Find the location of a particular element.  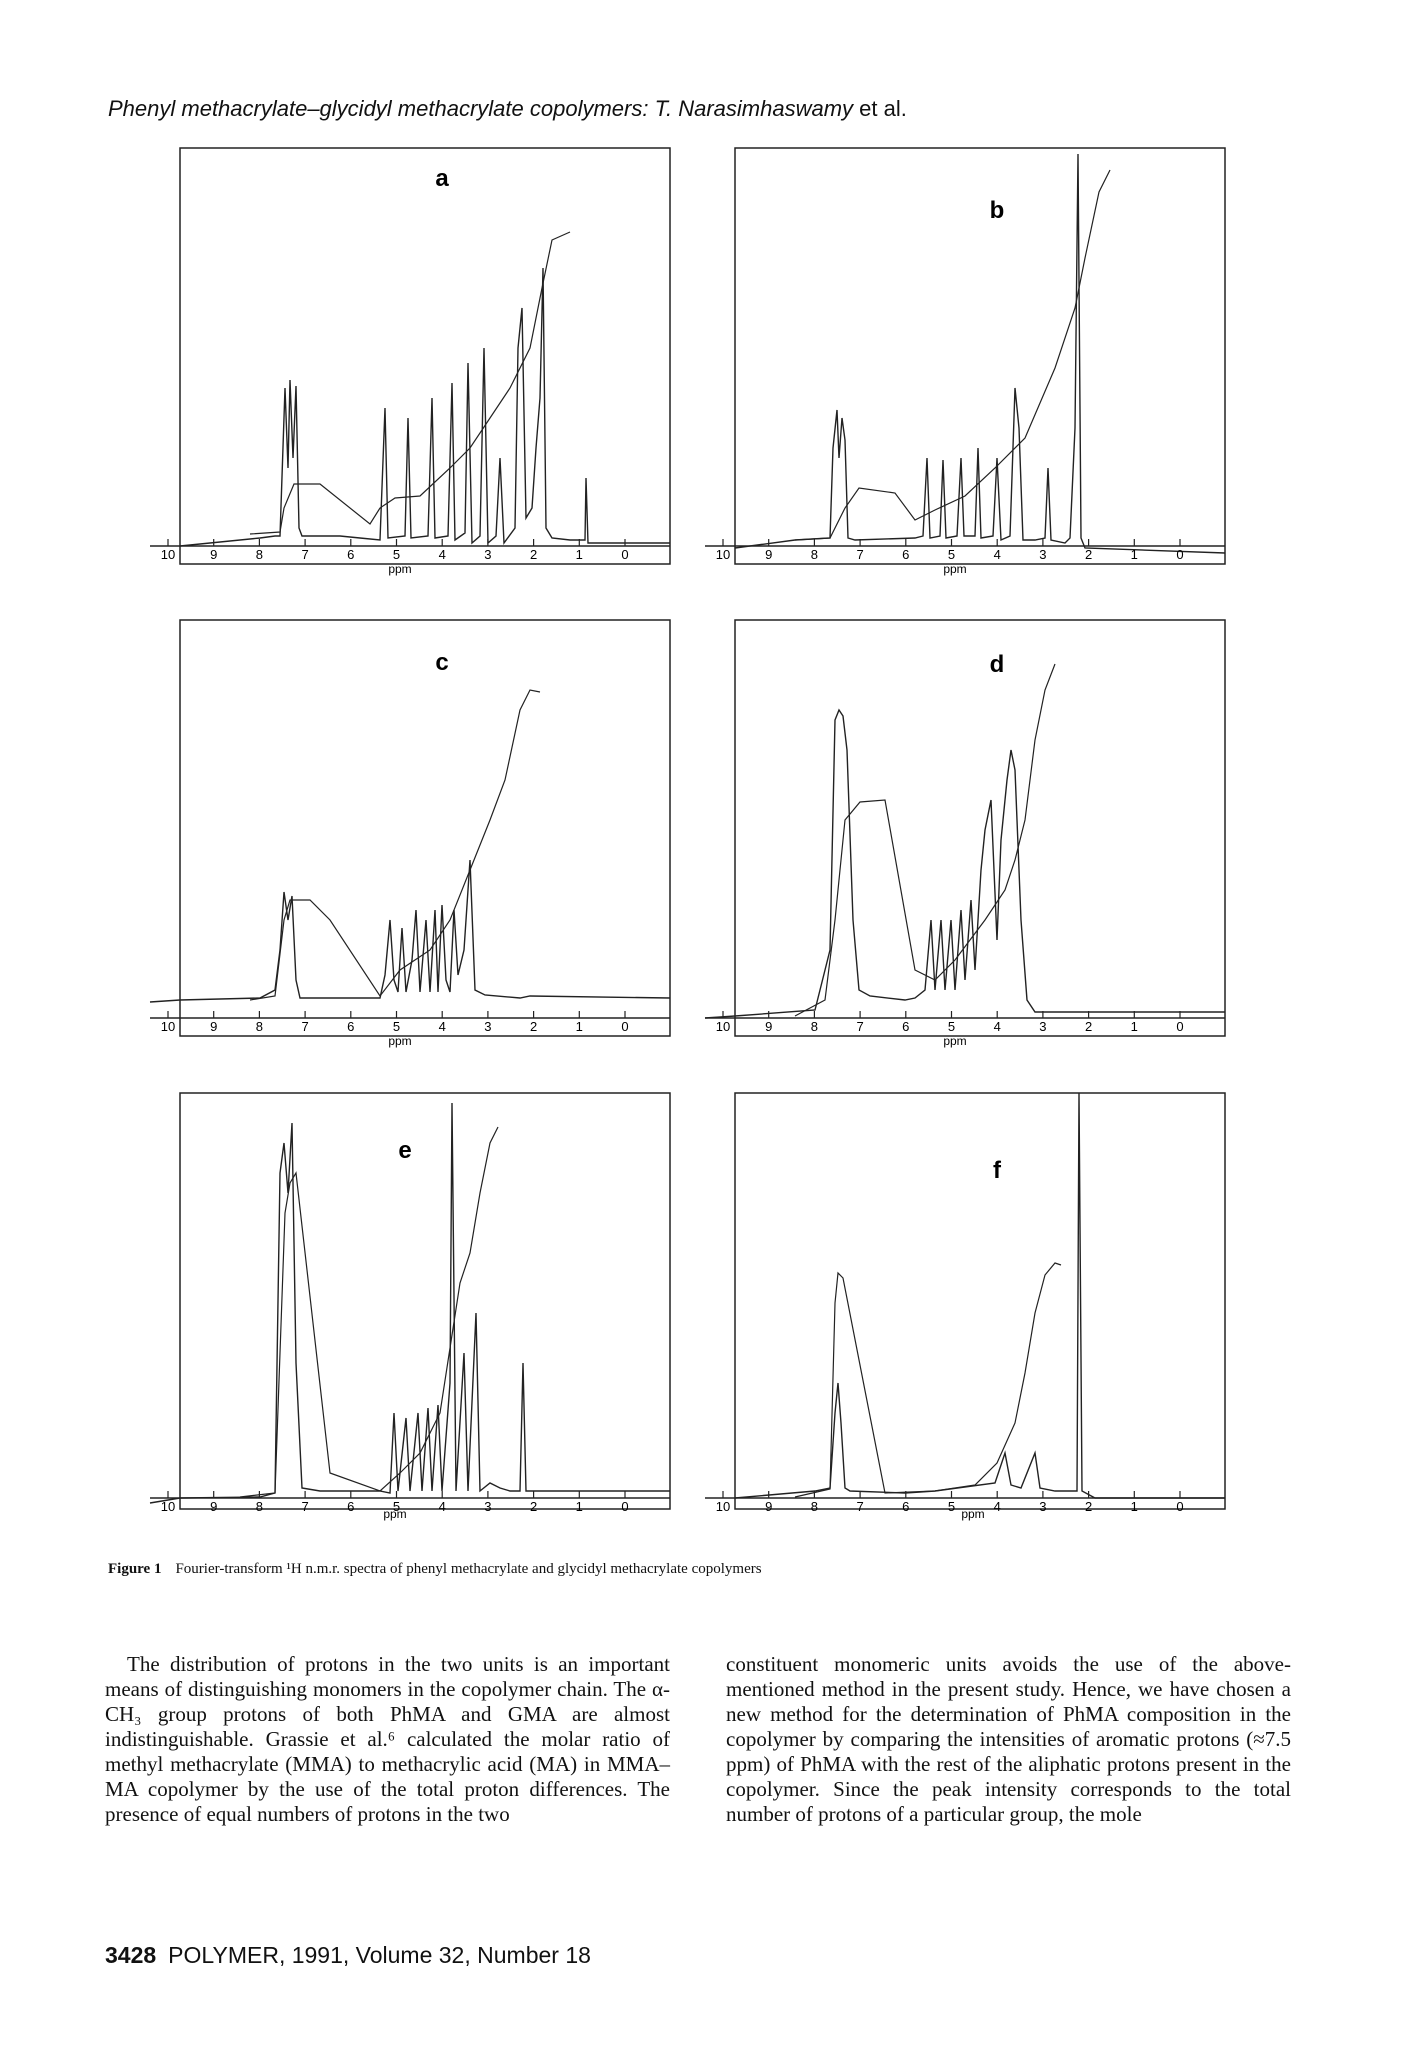

spectrum-d-svg: d 10 9 8 7 6 5 4 3 2 1 0 ppm is located at coordinates (965, 833).